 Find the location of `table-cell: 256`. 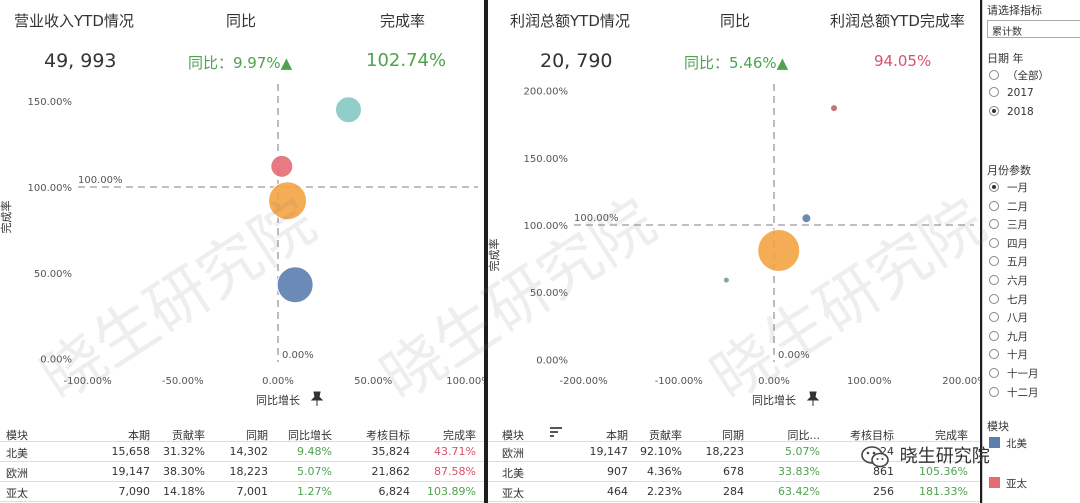

table-cell: 256 is located at coordinates (883, 491).